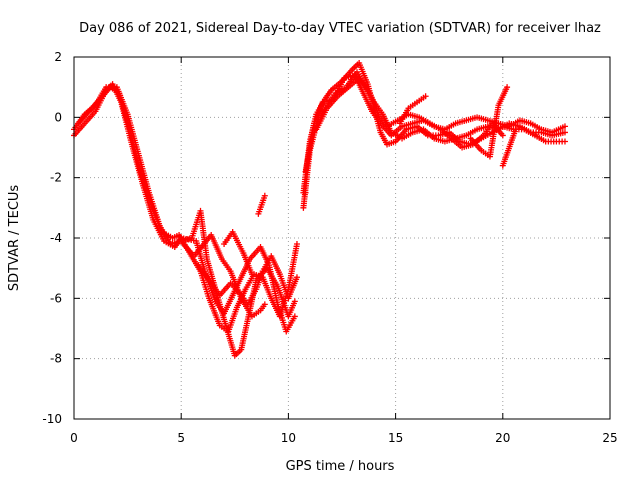  I want to click on x-tick-label: 25, so click(609, 438).